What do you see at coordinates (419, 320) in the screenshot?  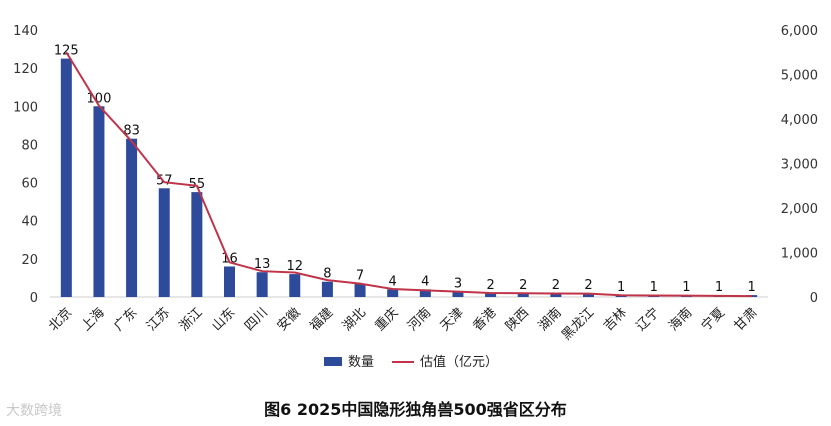 I see `x-category-label: 河南` at bounding box center [419, 320].